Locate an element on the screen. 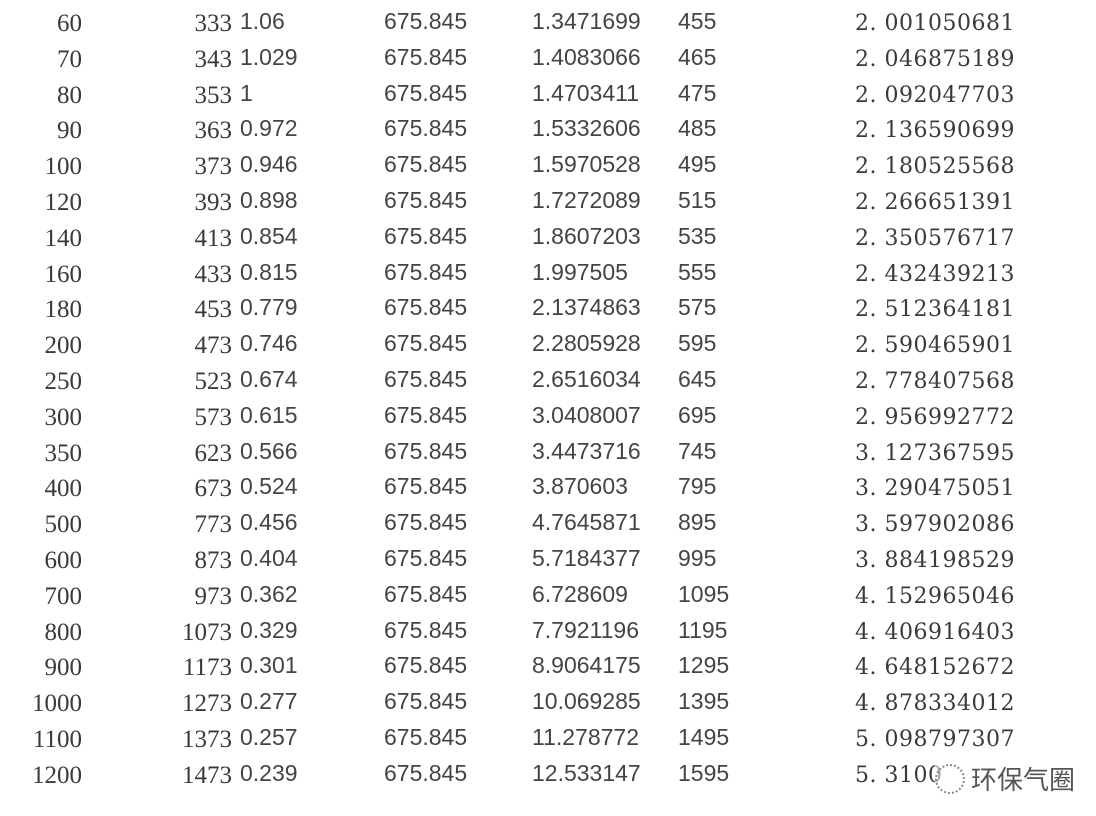  table-cell: 1200 is located at coordinates (57, 775).